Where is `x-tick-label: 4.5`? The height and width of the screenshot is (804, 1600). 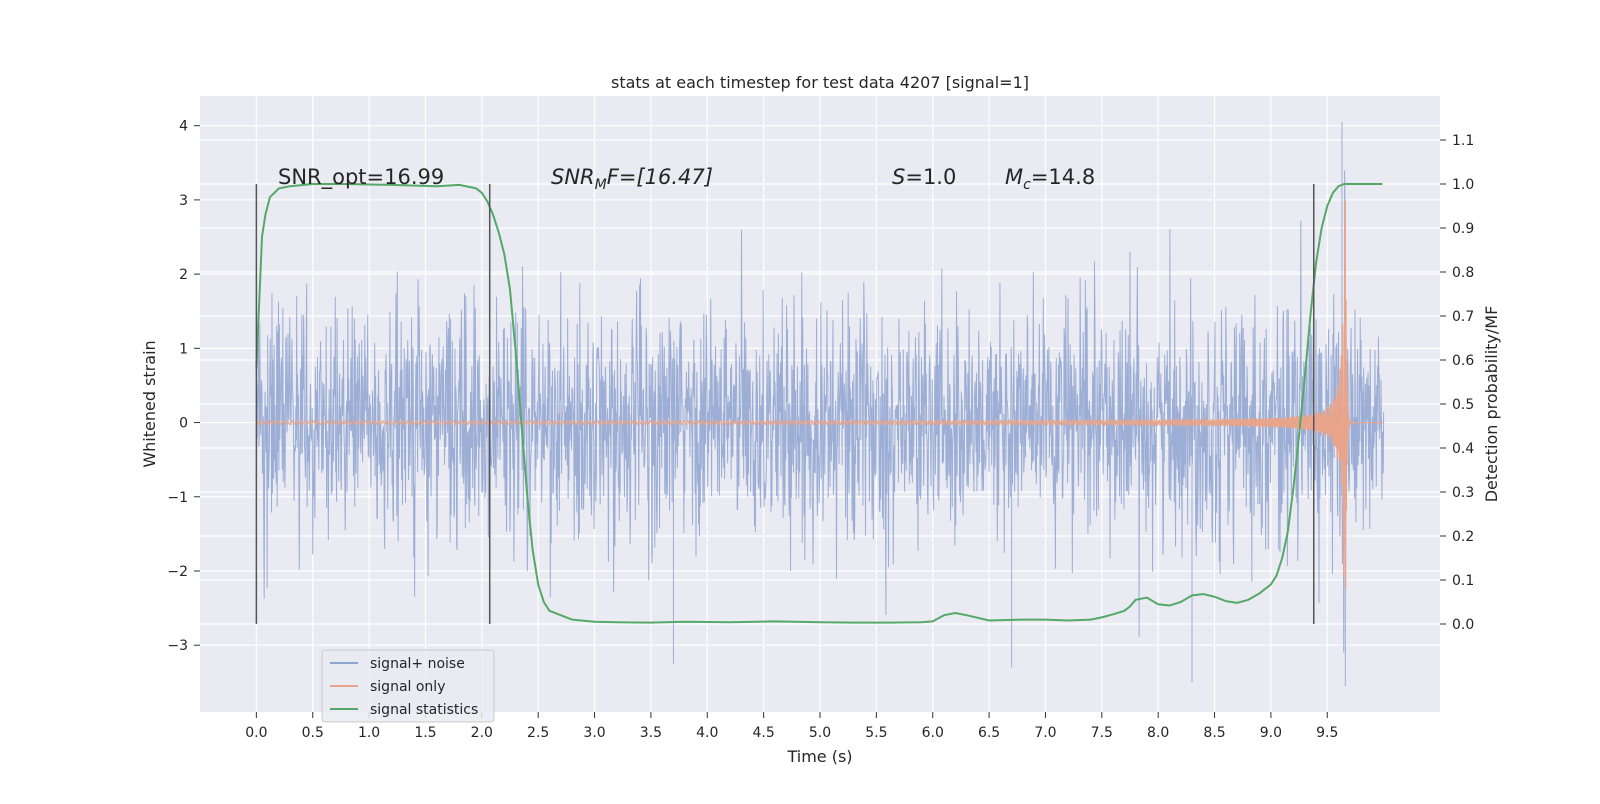 x-tick-label: 4.5 is located at coordinates (764, 733).